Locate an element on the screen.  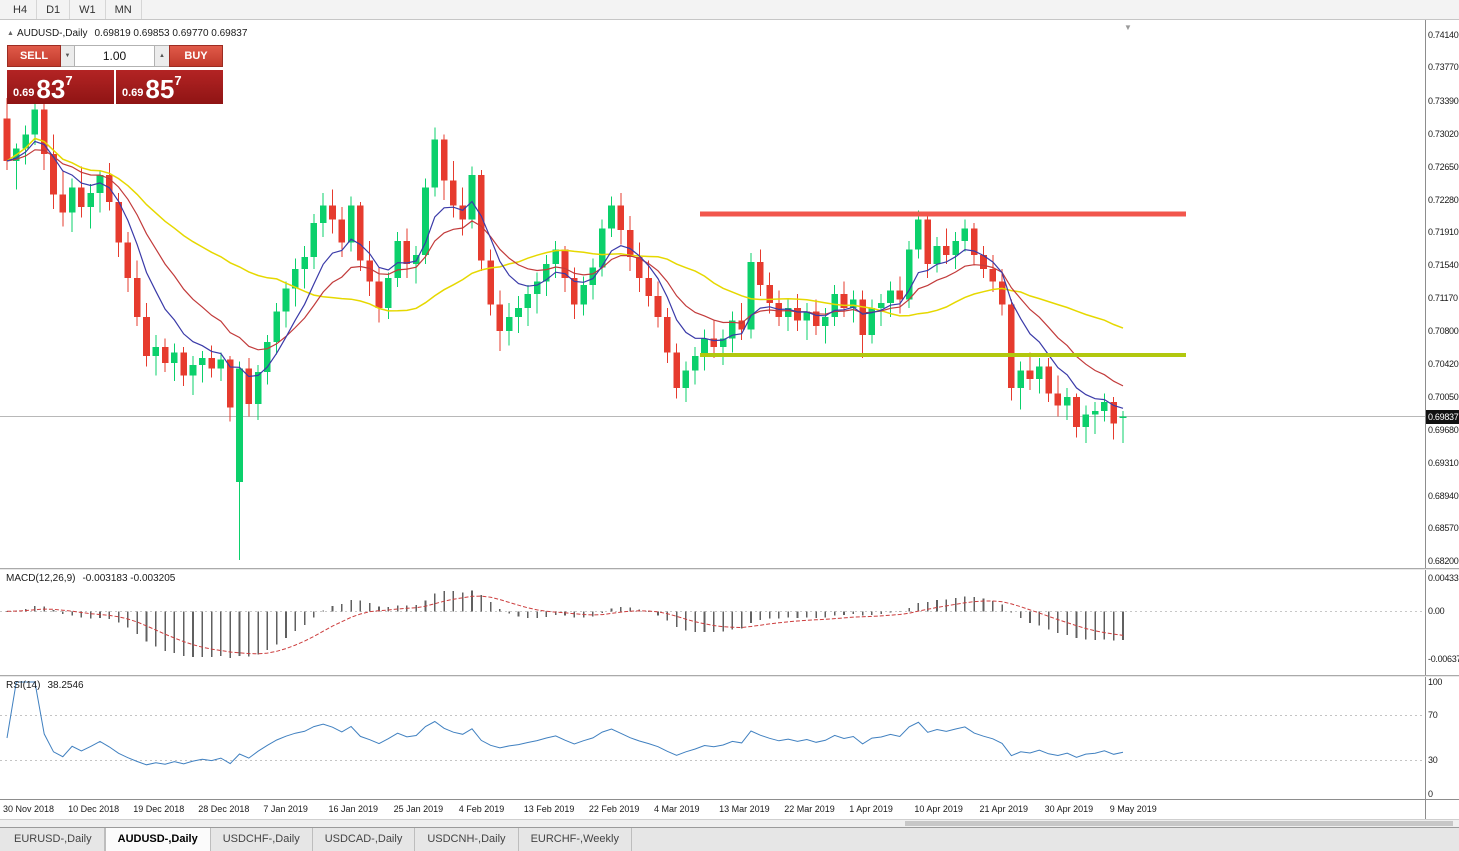
volume-decrease-button: ▼ is located at coordinates (68, 56).